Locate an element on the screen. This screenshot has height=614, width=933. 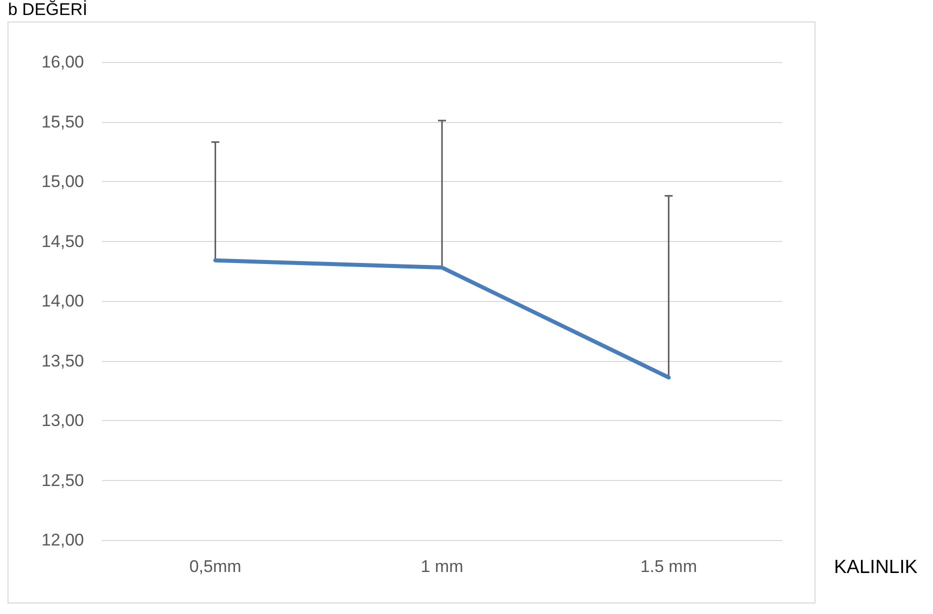
x-tick-label: 1.5 mm is located at coordinates (669, 566).